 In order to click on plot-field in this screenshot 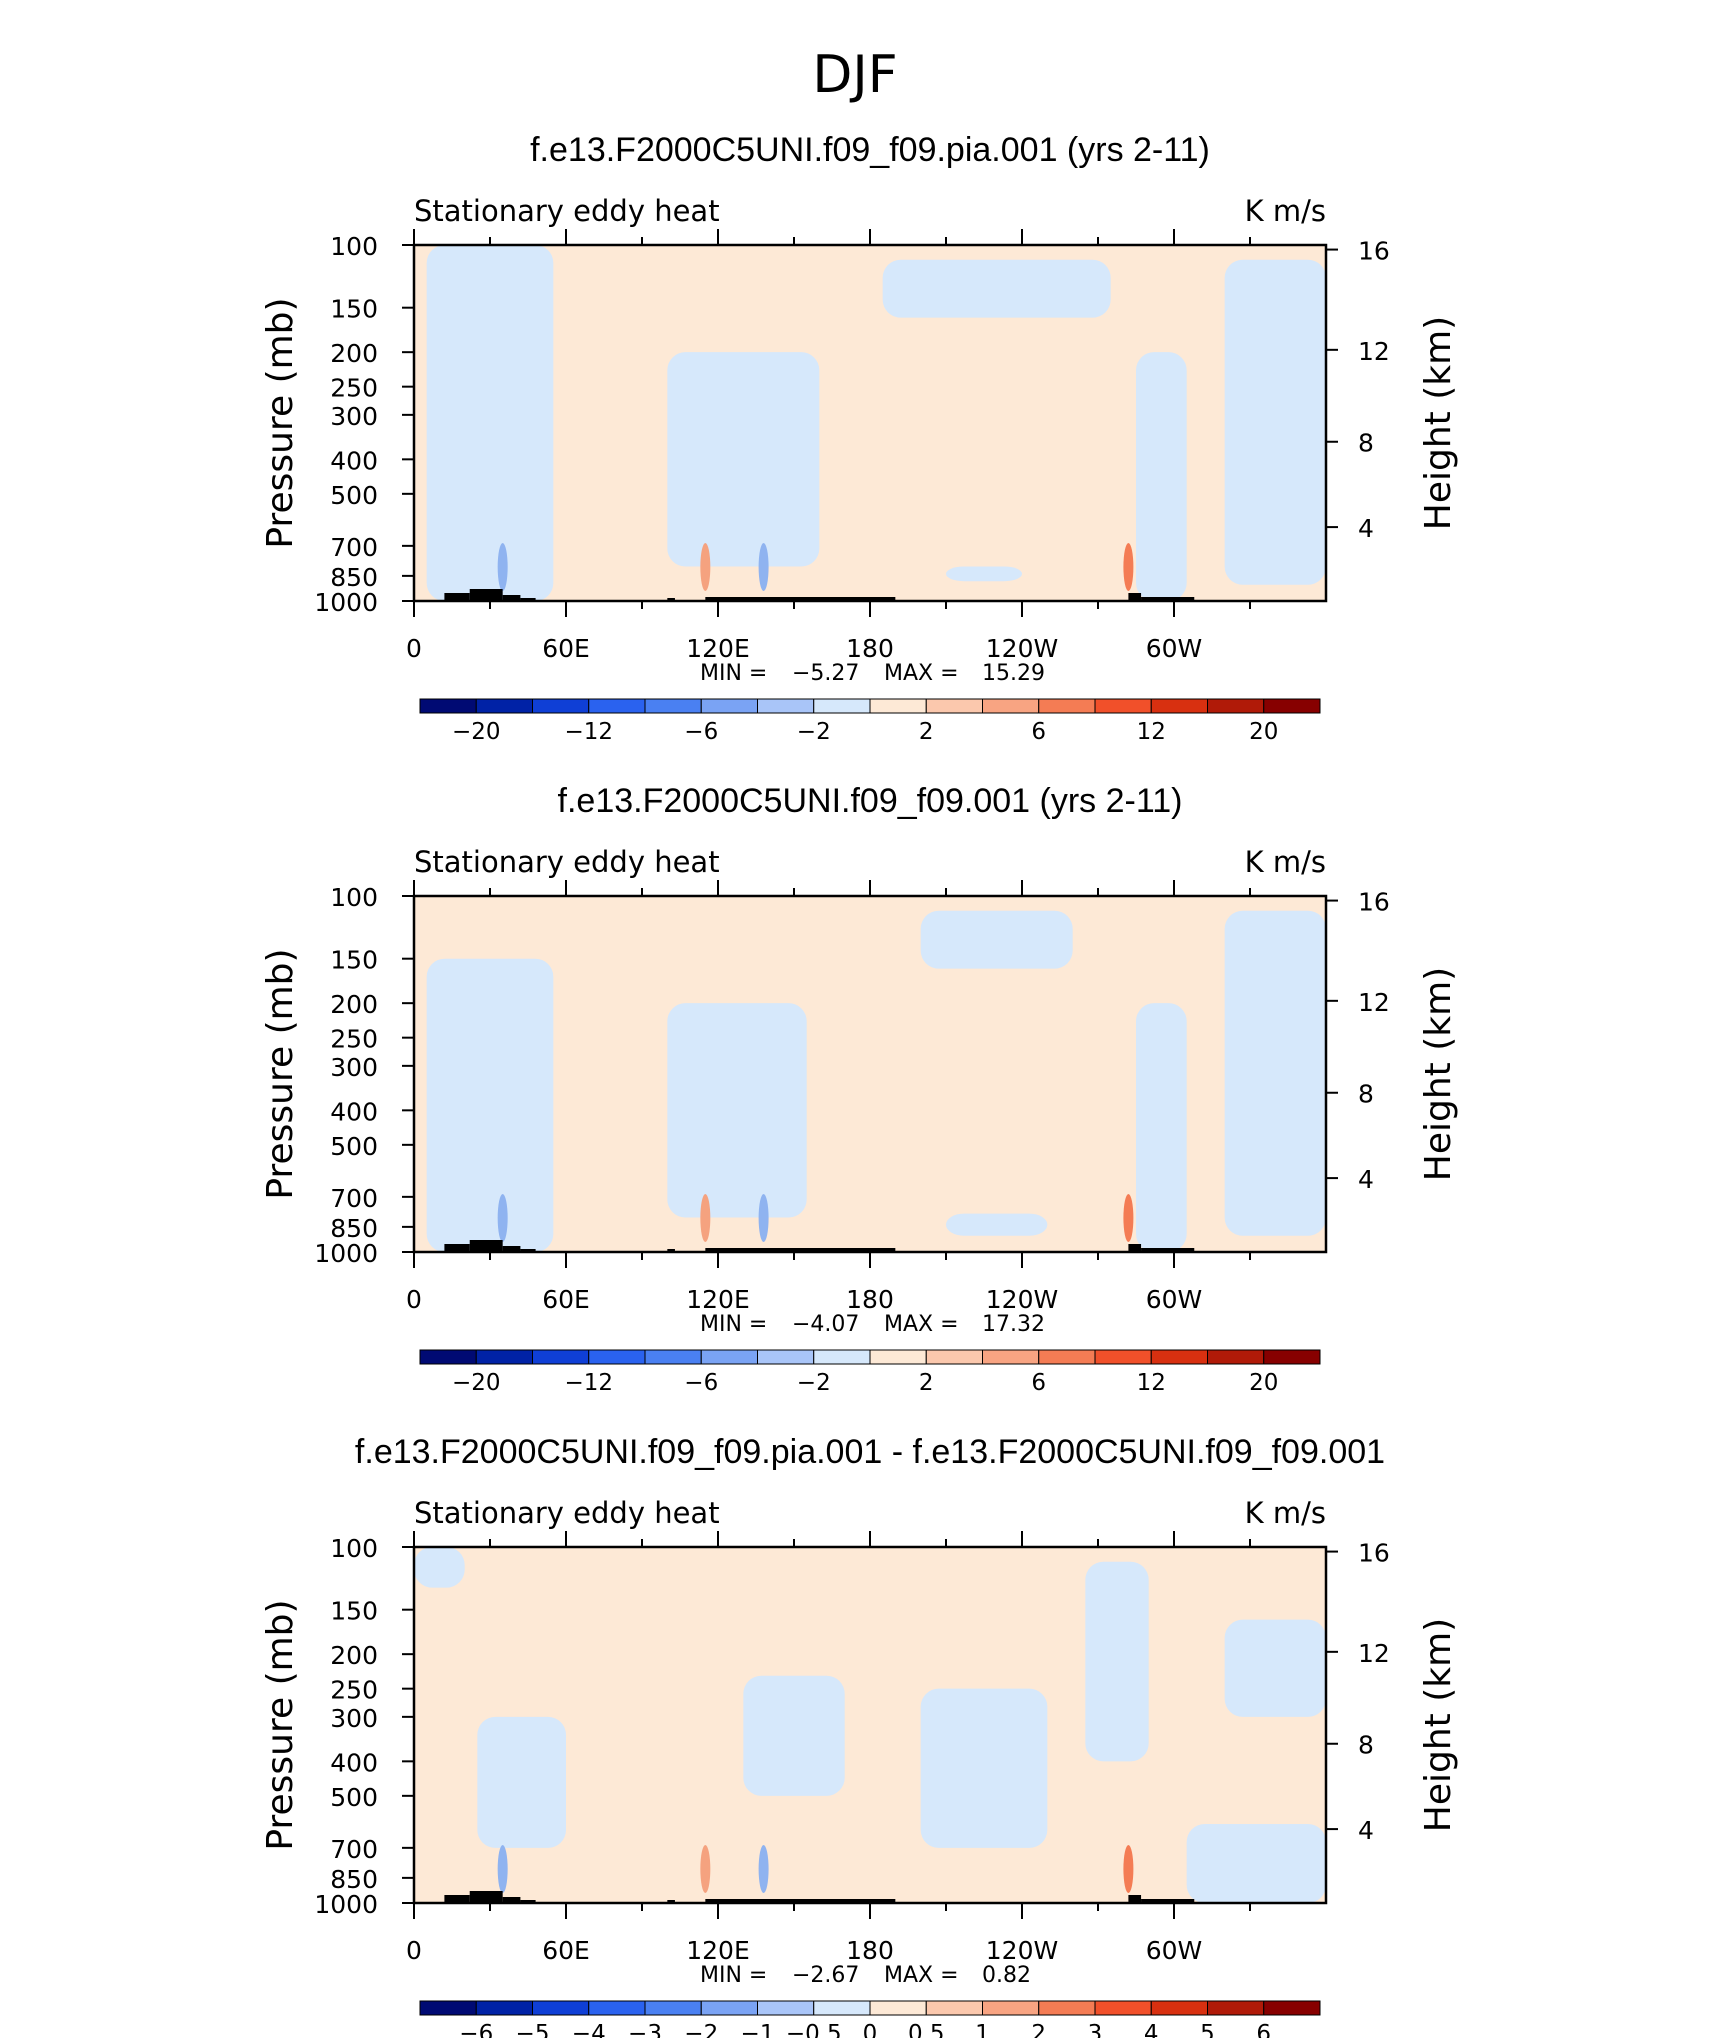, I will do `click(870, 423)`.